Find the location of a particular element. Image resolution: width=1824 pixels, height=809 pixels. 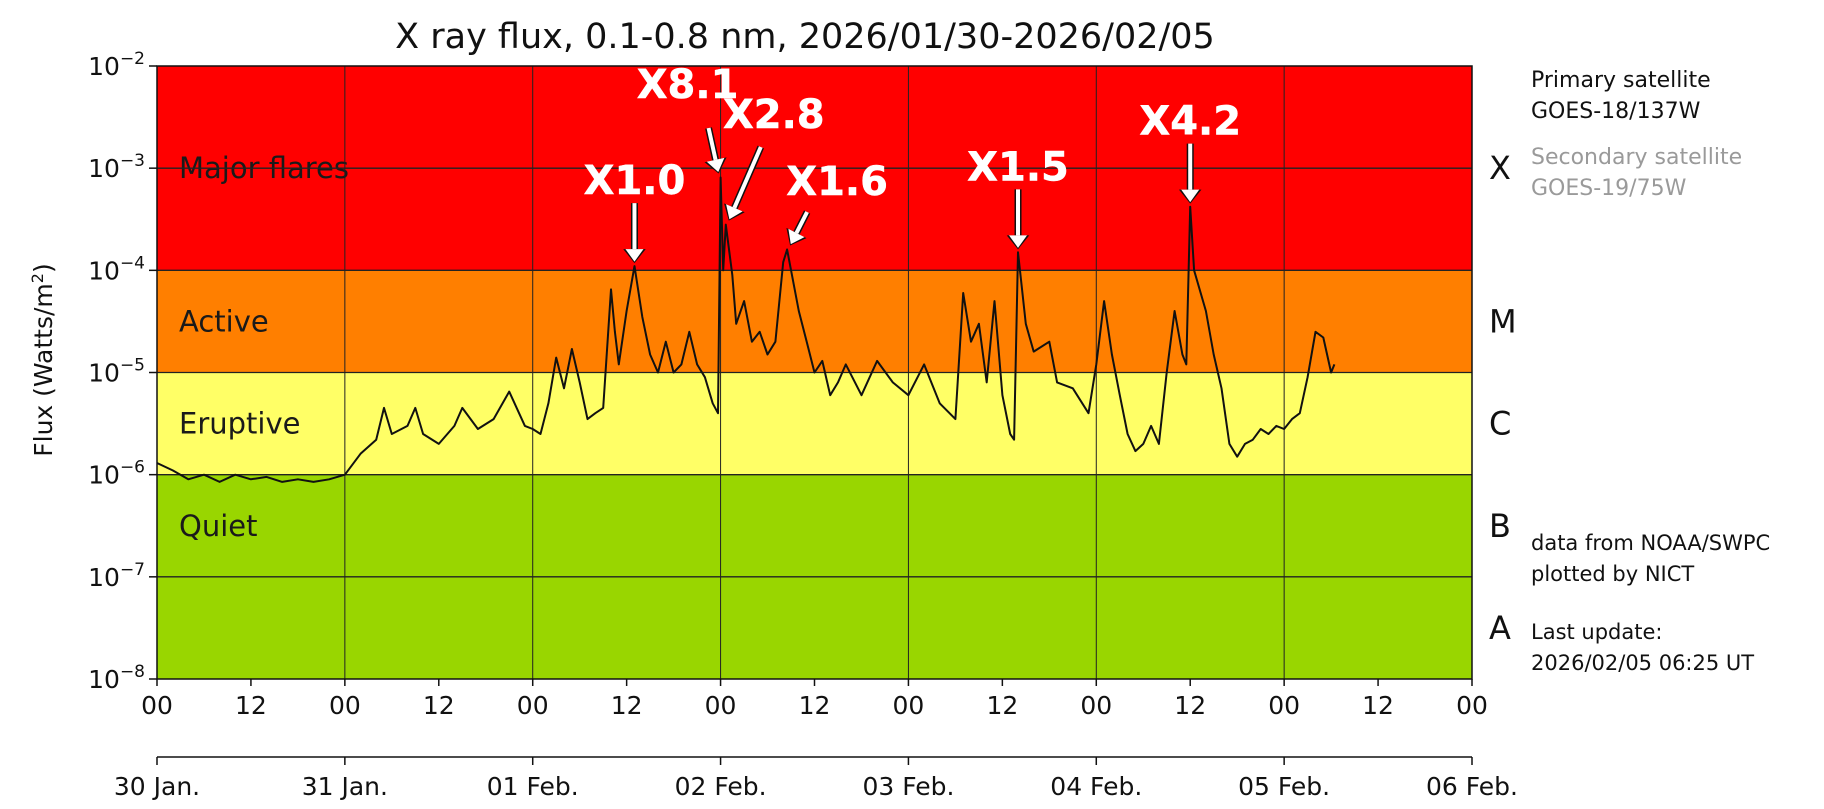

y-axis-label: Flux (Watts/m2) is located at coordinates (43, 359).